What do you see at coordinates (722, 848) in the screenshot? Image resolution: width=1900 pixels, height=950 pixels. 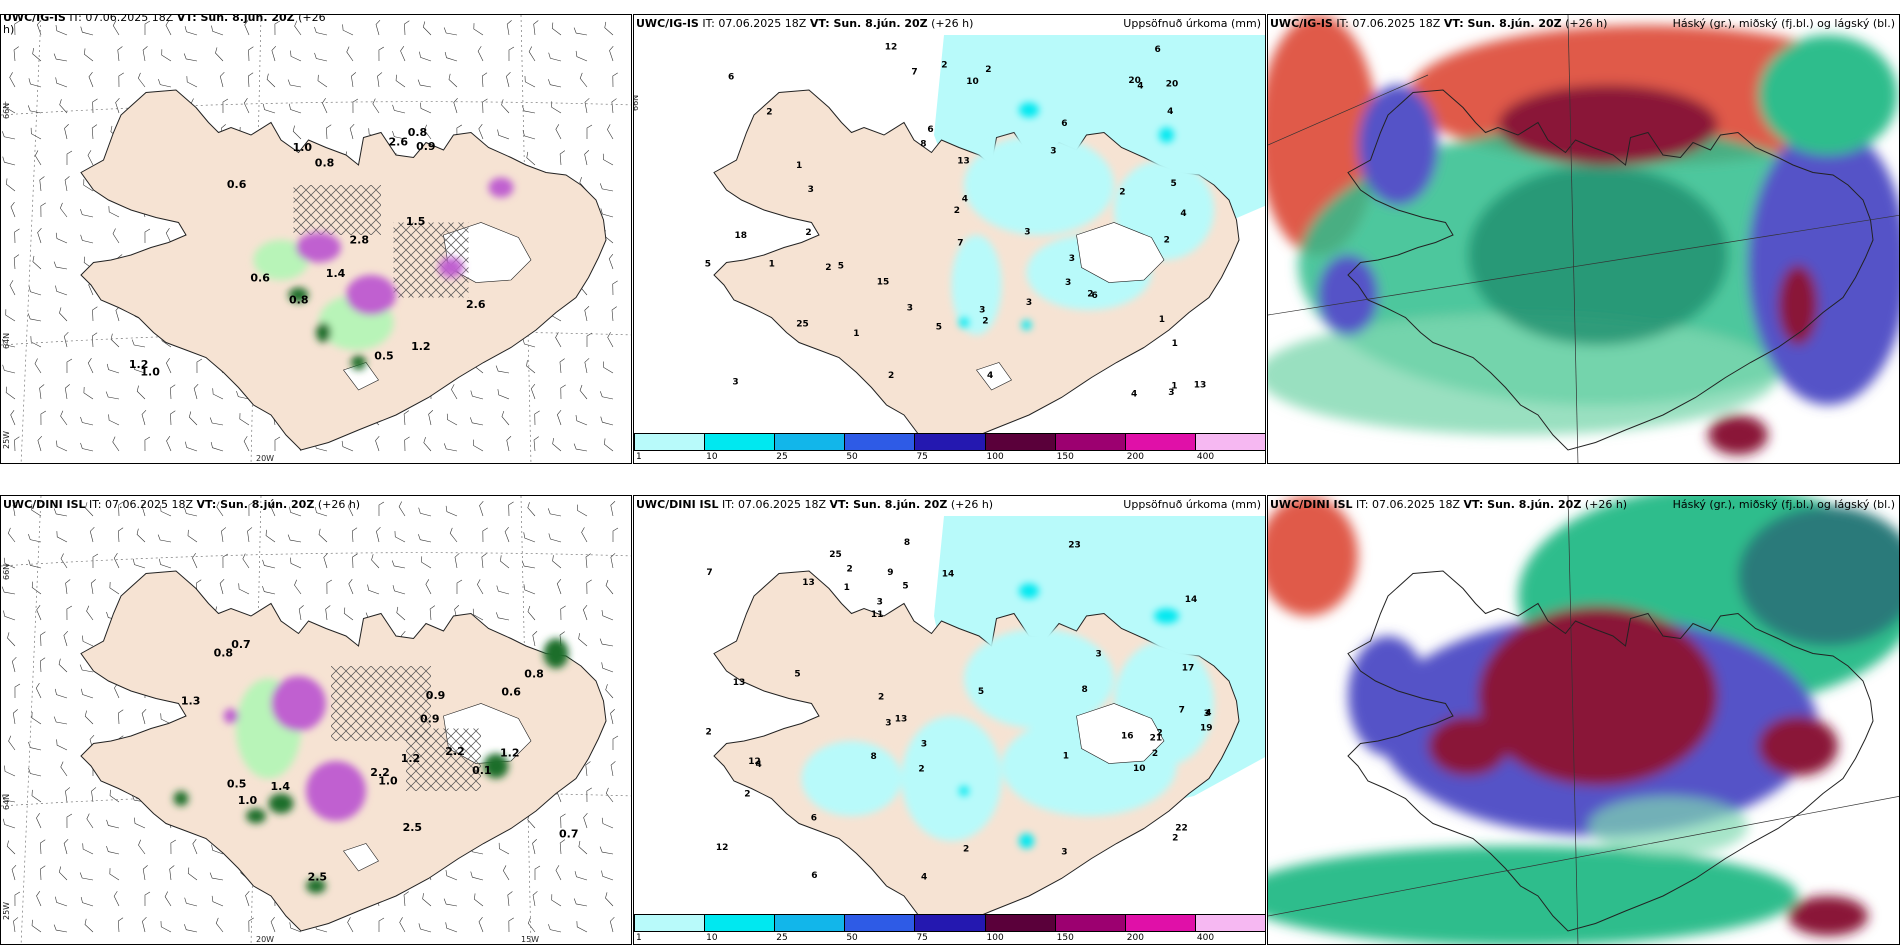 I see `value-label: 12` at bounding box center [722, 848].